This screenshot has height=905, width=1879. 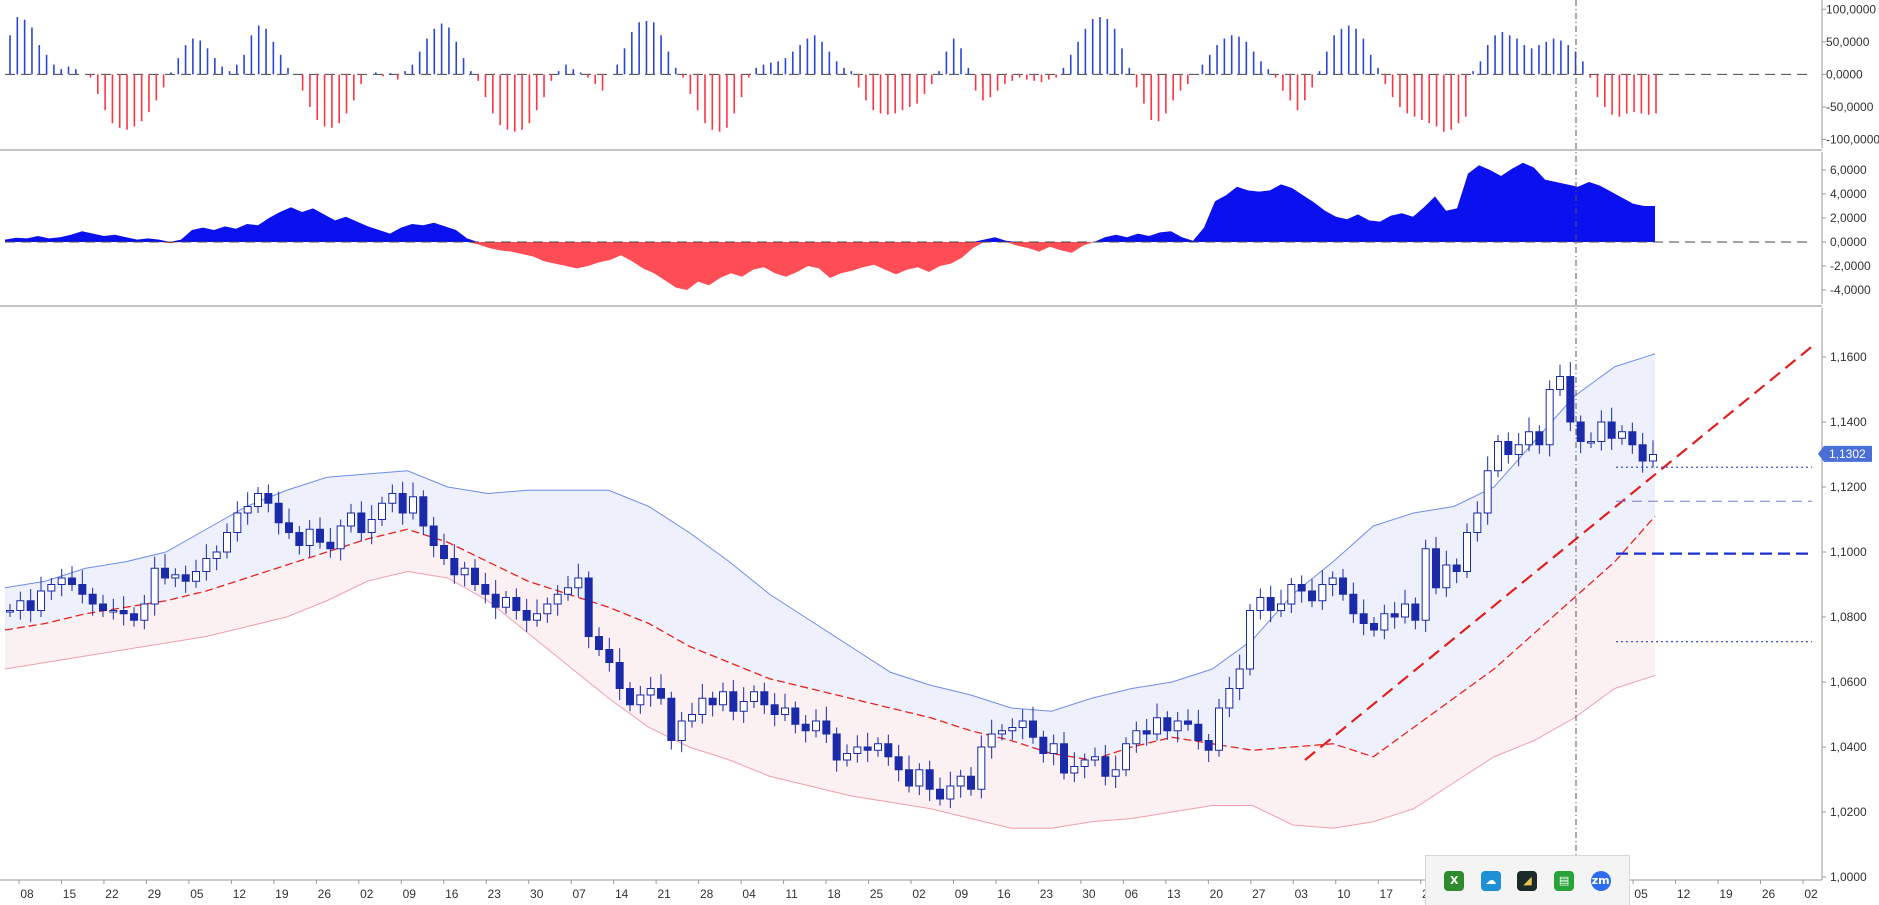 What do you see at coordinates (1848, 812) in the screenshot?
I see `price-y-tick-label: 1,0200` at bounding box center [1848, 812].